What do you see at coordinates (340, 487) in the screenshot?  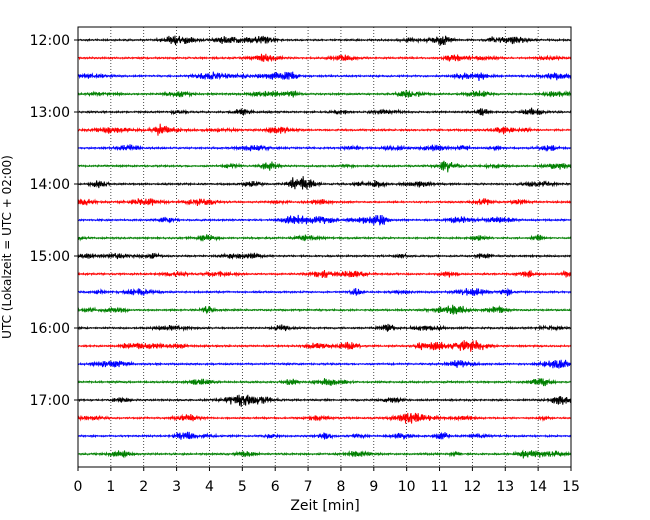 I see `x-tick-label: 8` at bounding box center [340, 487].